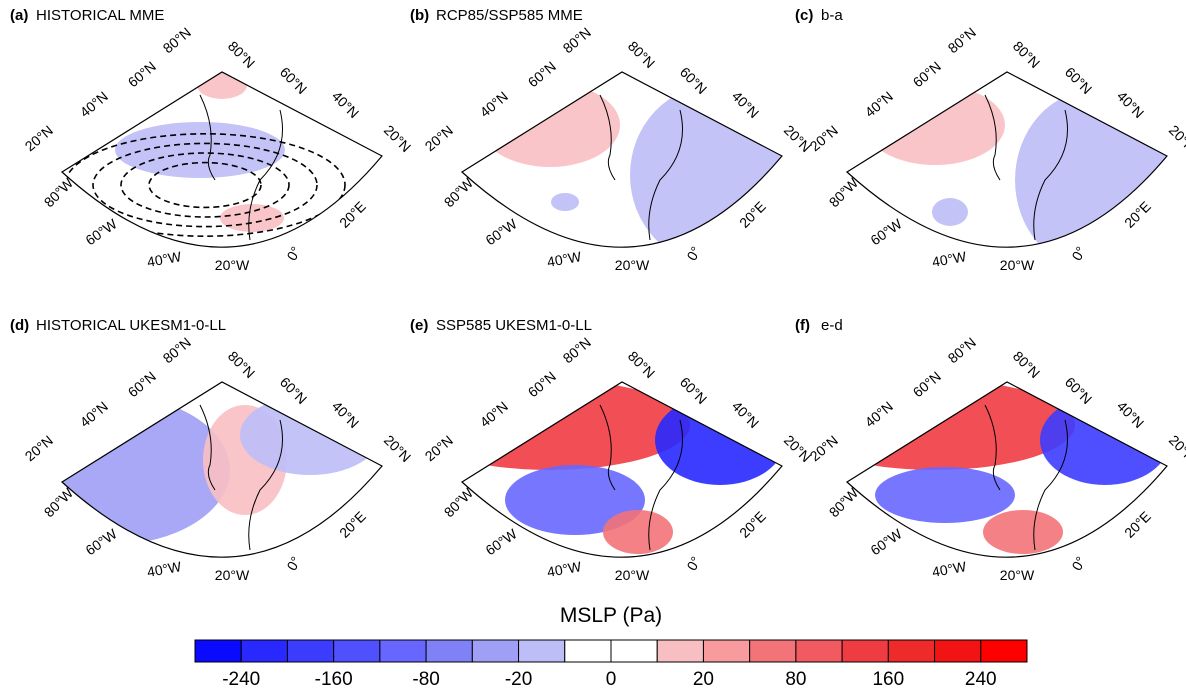 The height and width of the screenshot is (698, 1186). I want to click on map-field, so click(622, 468).